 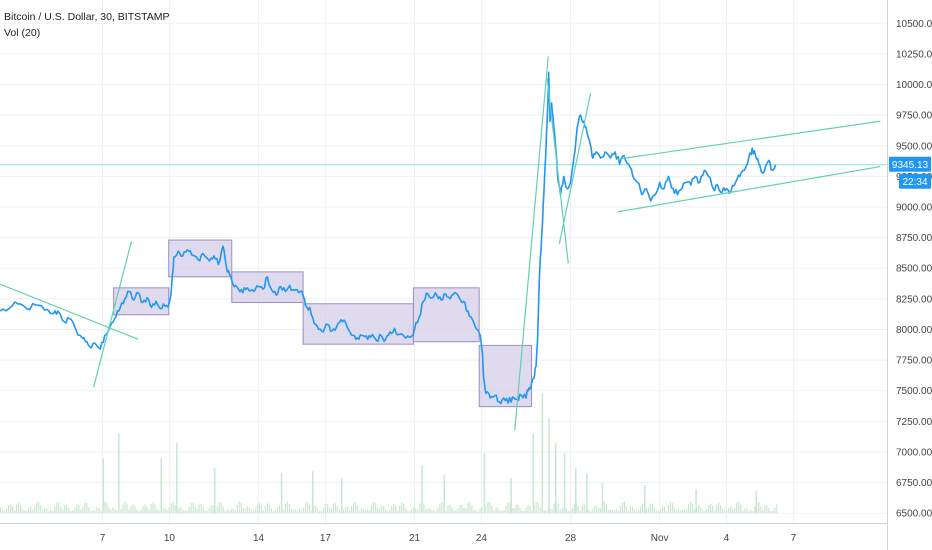 What do you see at coordinates (914, 116) in the screenshot?
I see `y-tick-label: 9750.00` at bounding box center [914, 116].